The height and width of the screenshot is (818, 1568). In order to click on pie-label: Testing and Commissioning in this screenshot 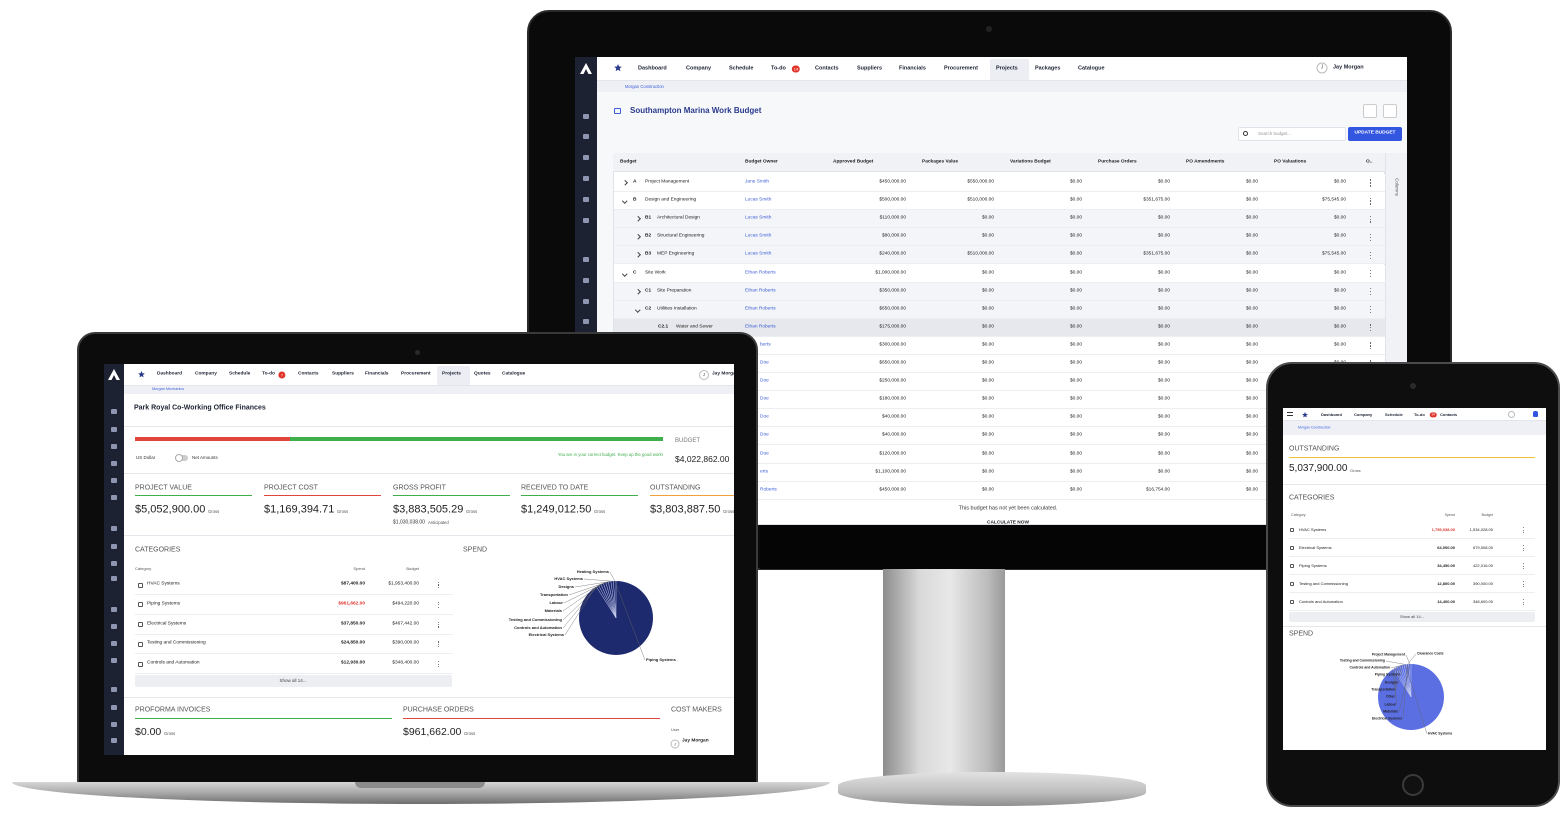, I will do `click(1362, 660)`.